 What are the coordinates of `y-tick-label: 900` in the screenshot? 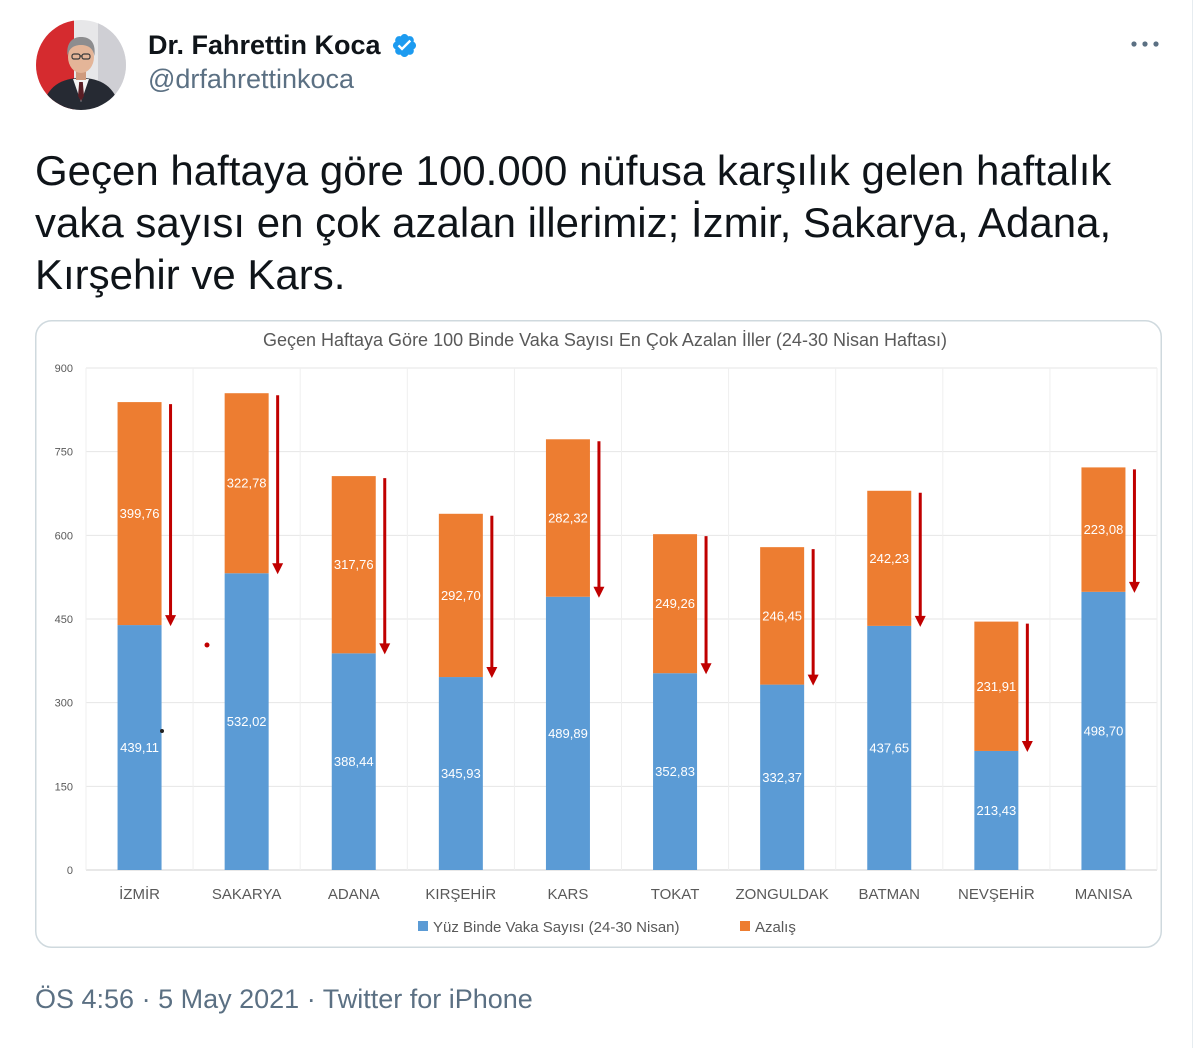 It's located at (64, 369).